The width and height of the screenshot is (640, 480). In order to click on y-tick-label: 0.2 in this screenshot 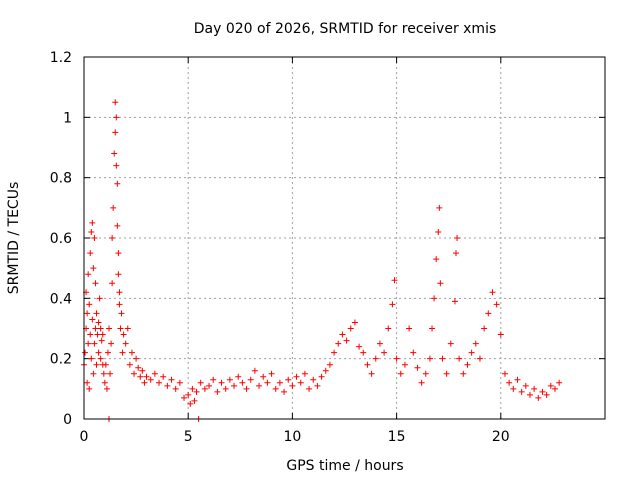, I will do `click(61, 360)`.